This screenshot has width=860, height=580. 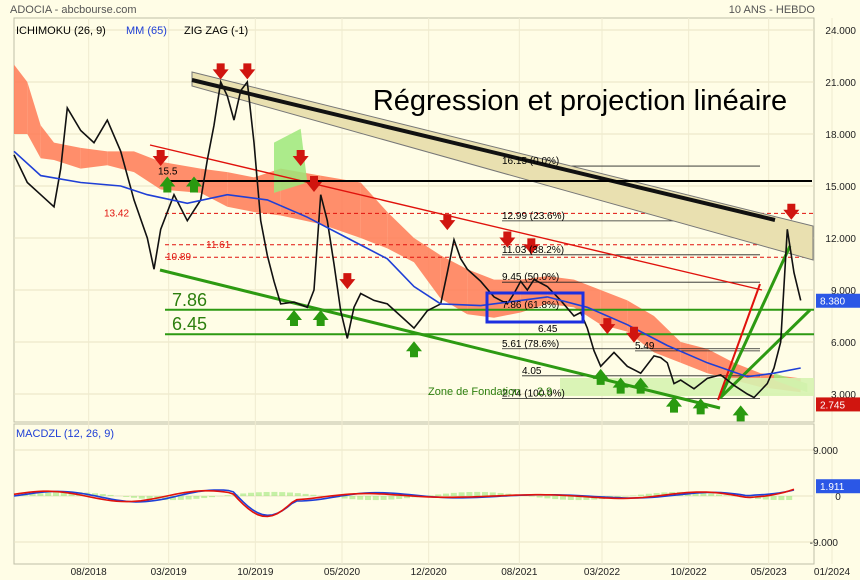 I want to click on x-tick-label: 03/2022, so click(x=602, y=572).